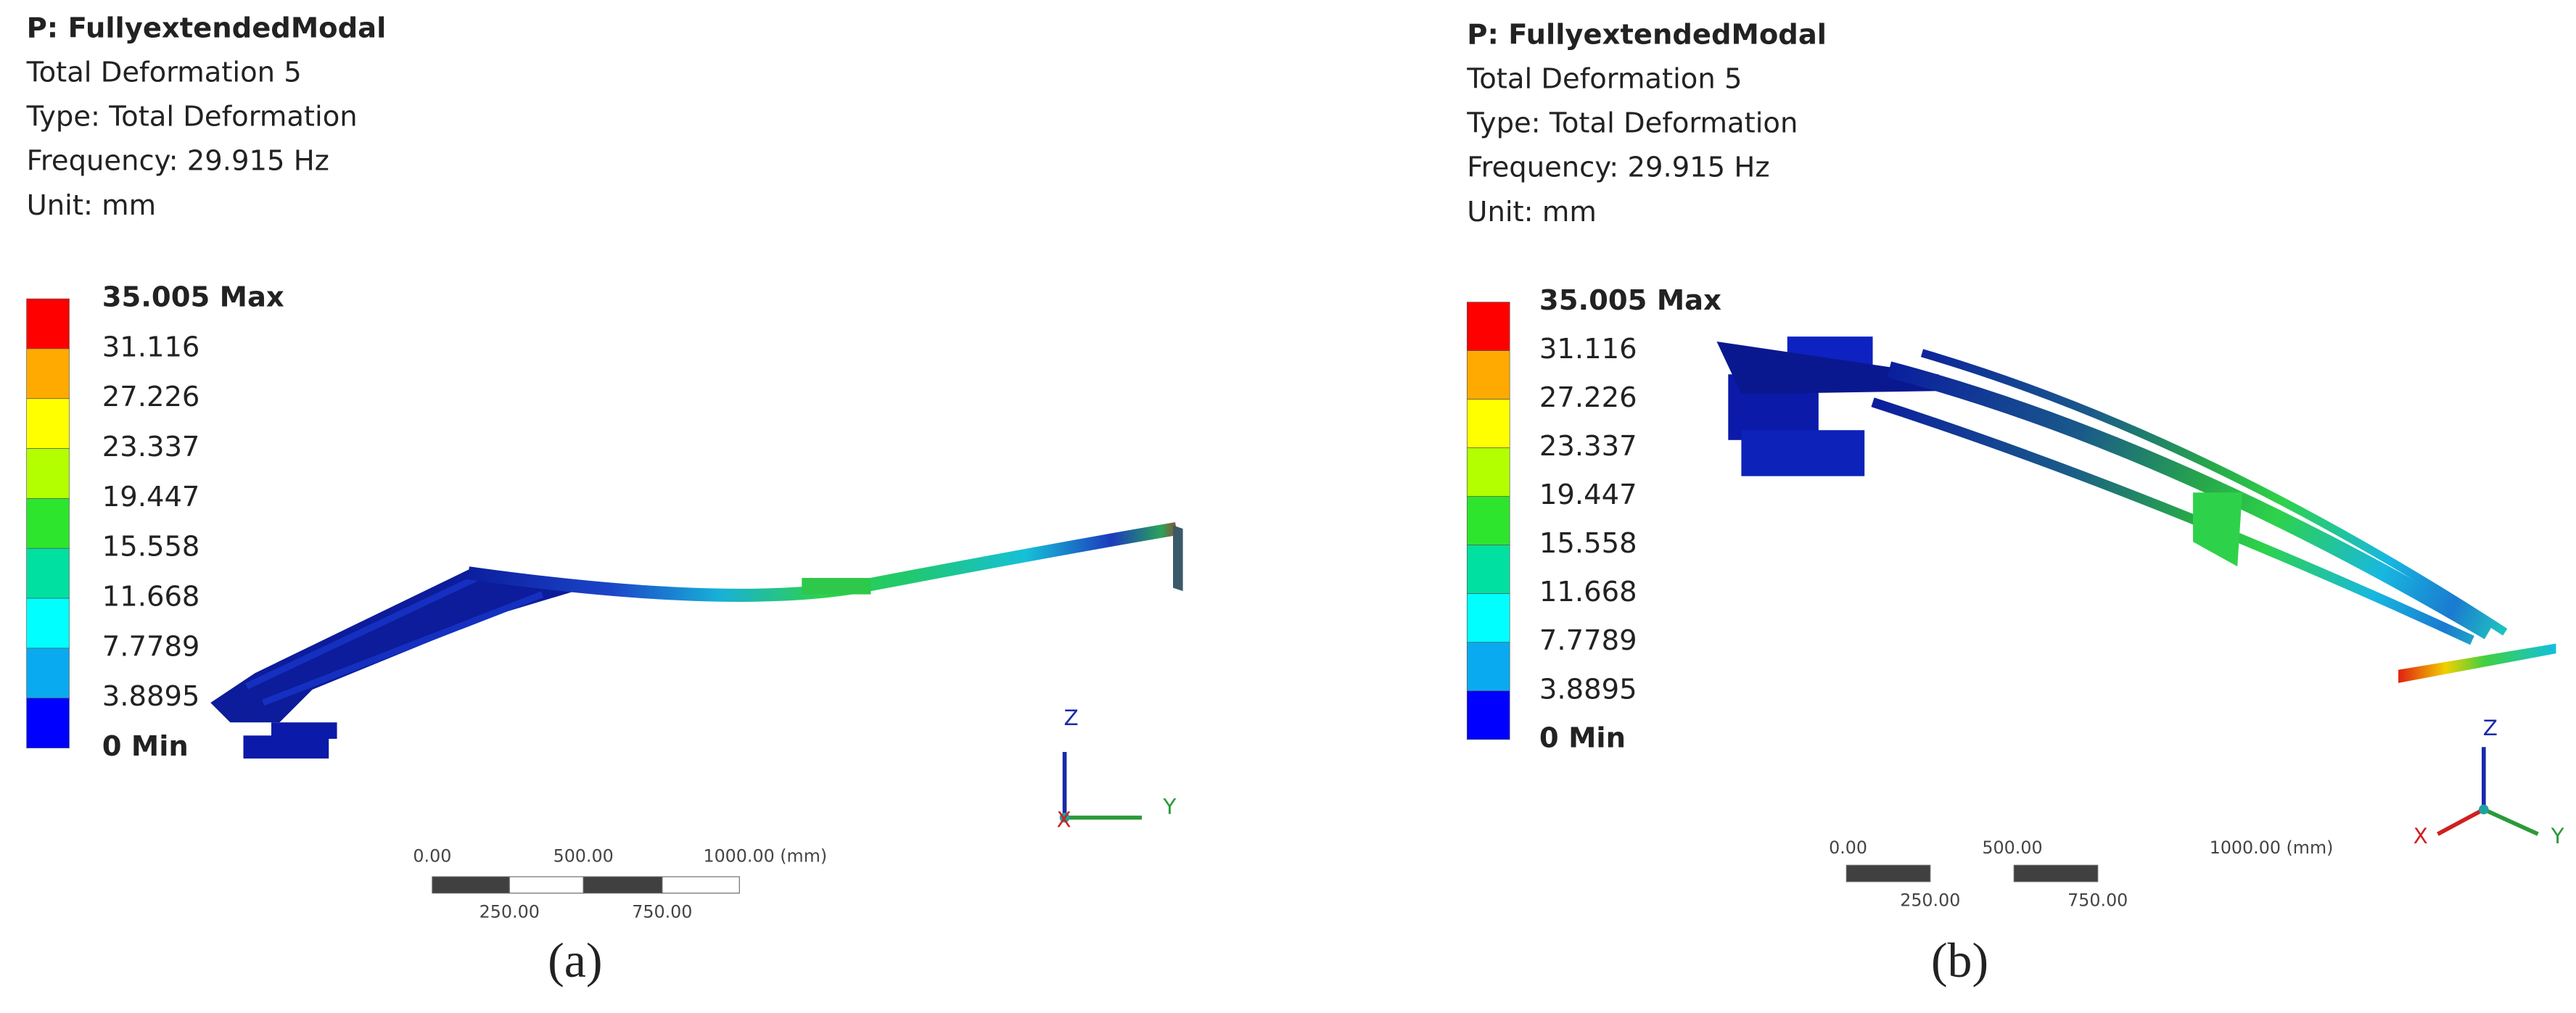 Image resolution: width=2576 pixels, height=1013 pixels. What do you see at coordinates (696, 640) in the screenshot?
I see `model-a` at bounding box center [696, 640].